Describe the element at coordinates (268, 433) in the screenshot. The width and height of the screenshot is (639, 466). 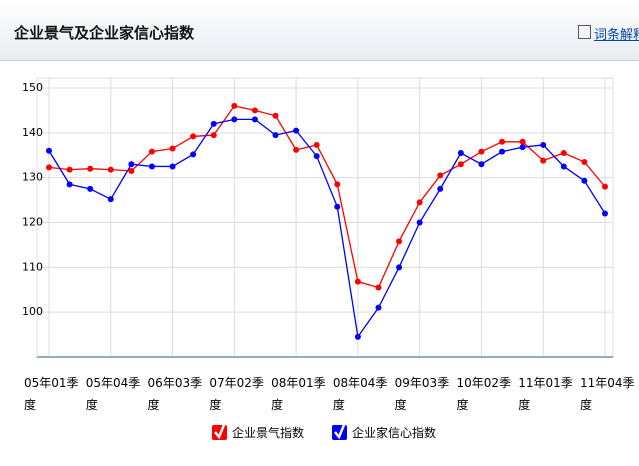
I see `legend-label: 企业景气指数` at that location.